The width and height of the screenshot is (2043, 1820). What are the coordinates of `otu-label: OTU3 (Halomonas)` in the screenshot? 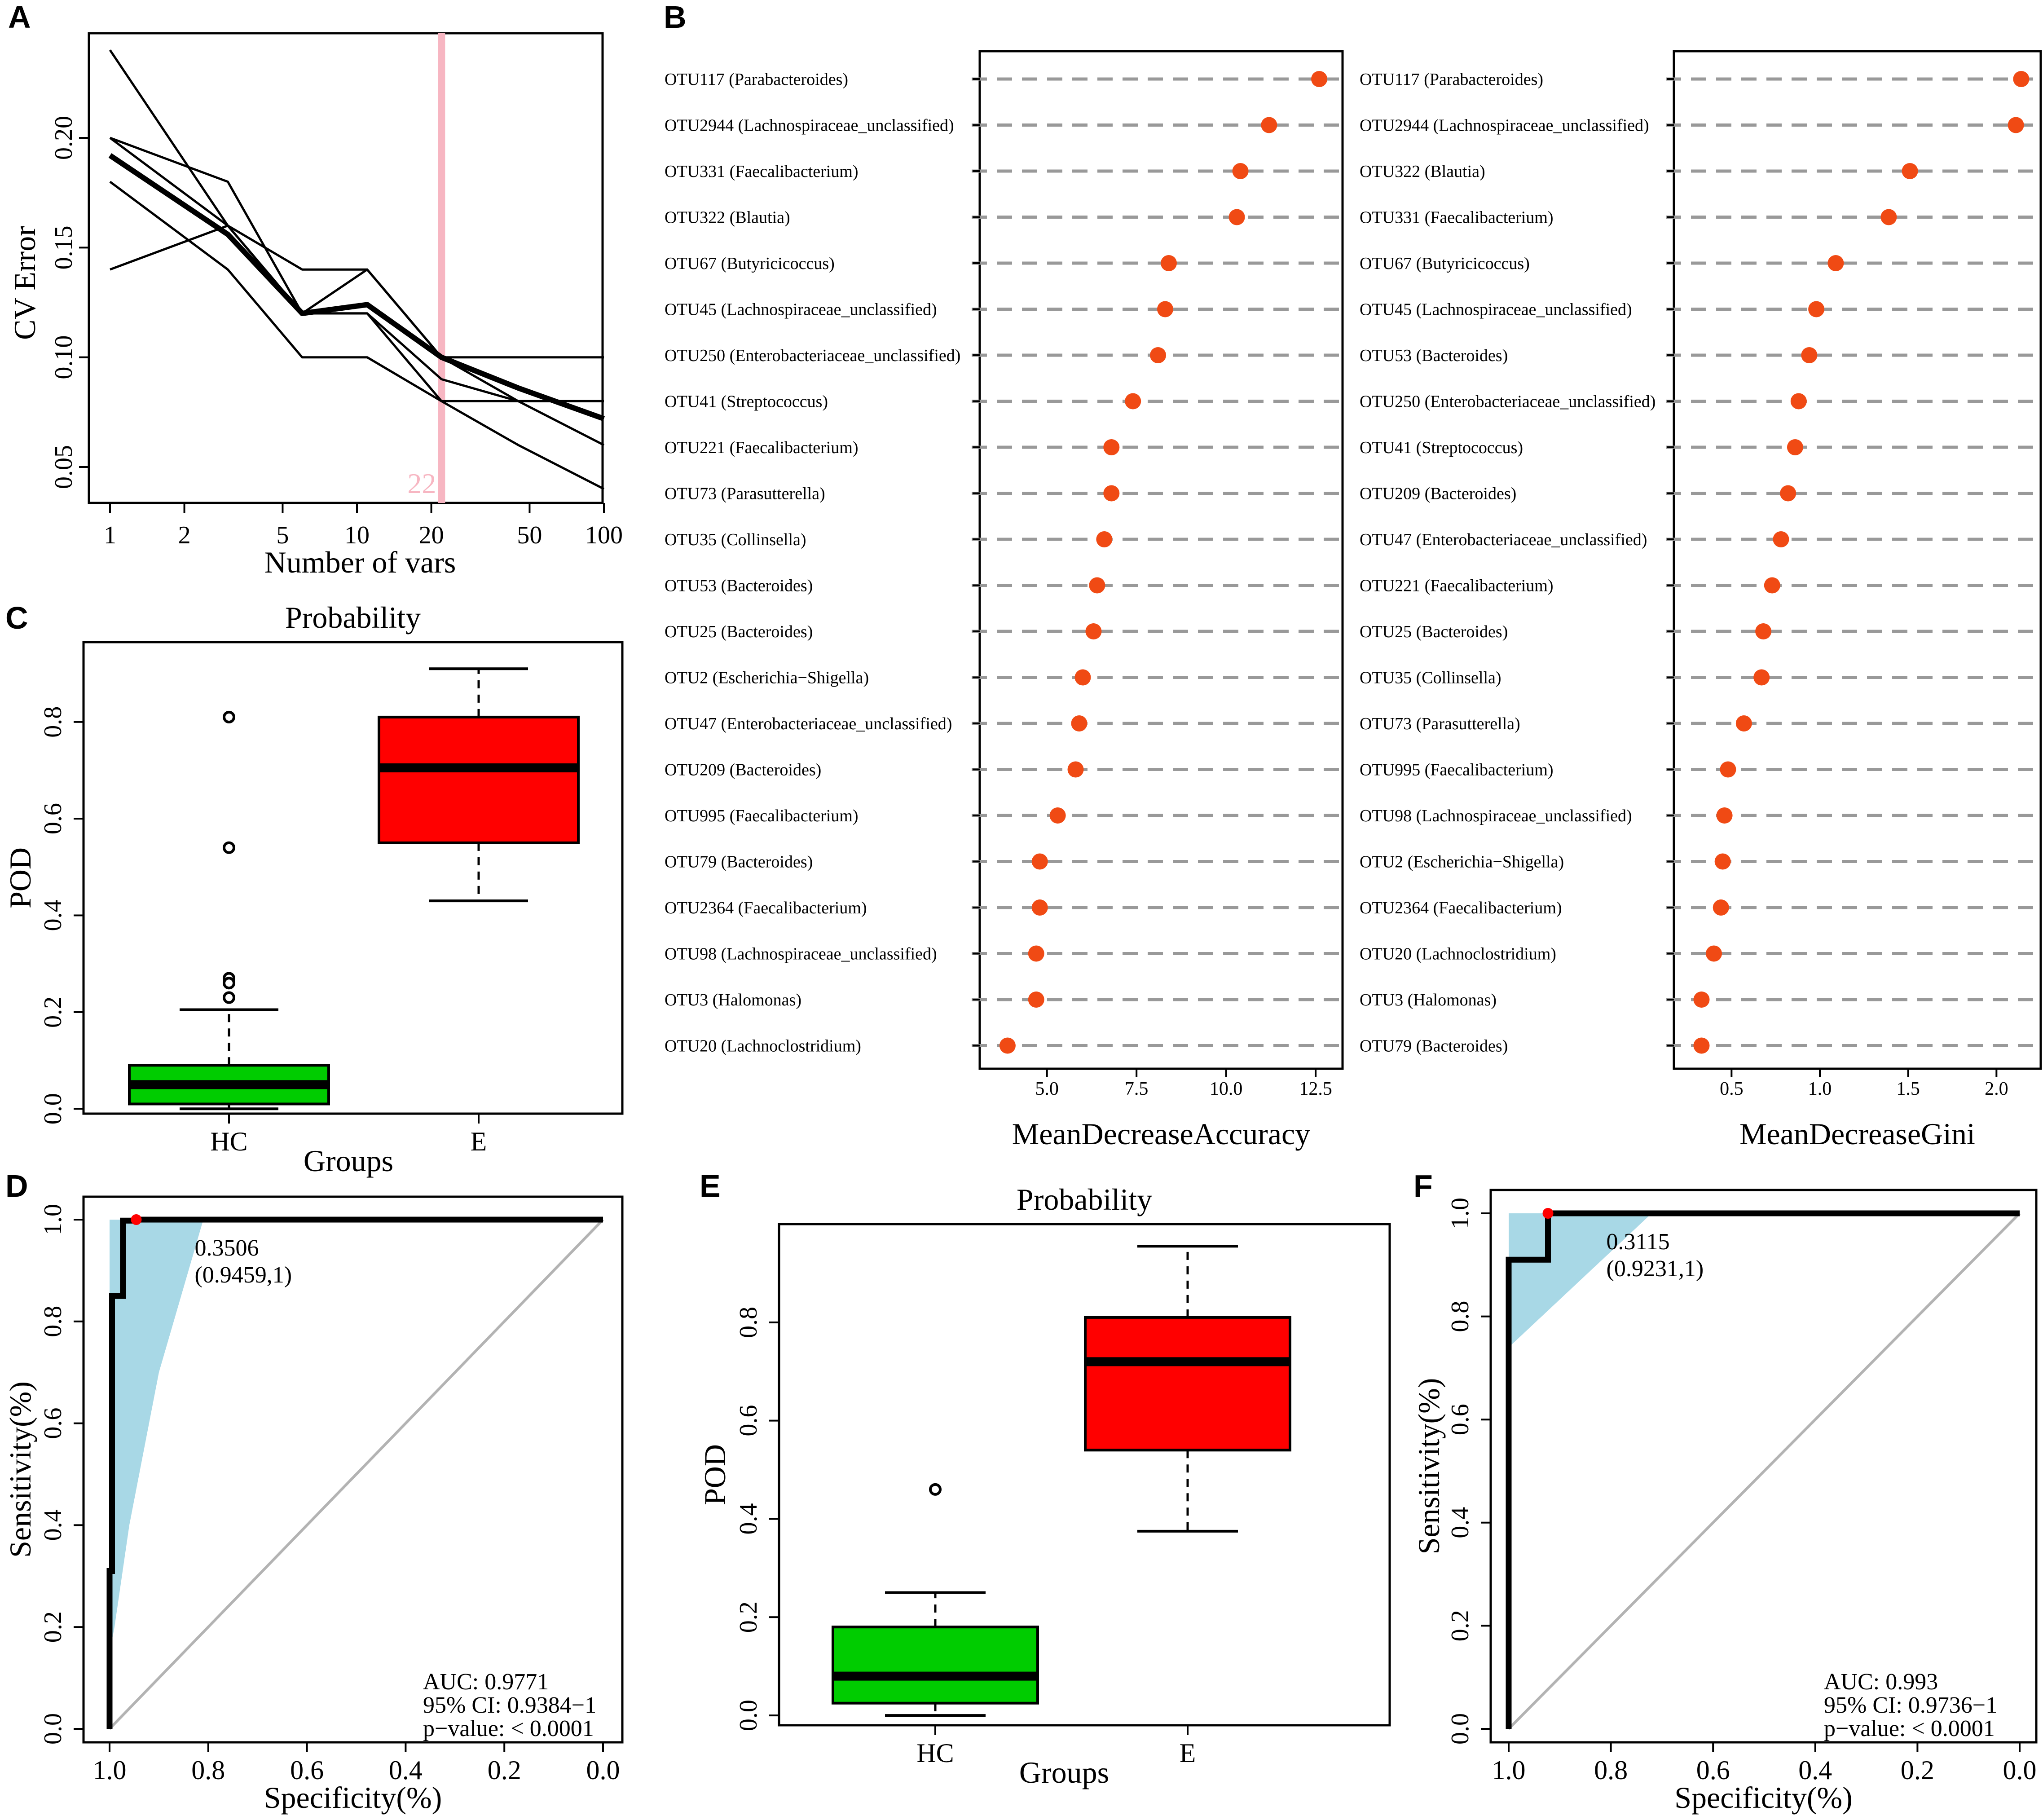 It's located at (733, 1000).